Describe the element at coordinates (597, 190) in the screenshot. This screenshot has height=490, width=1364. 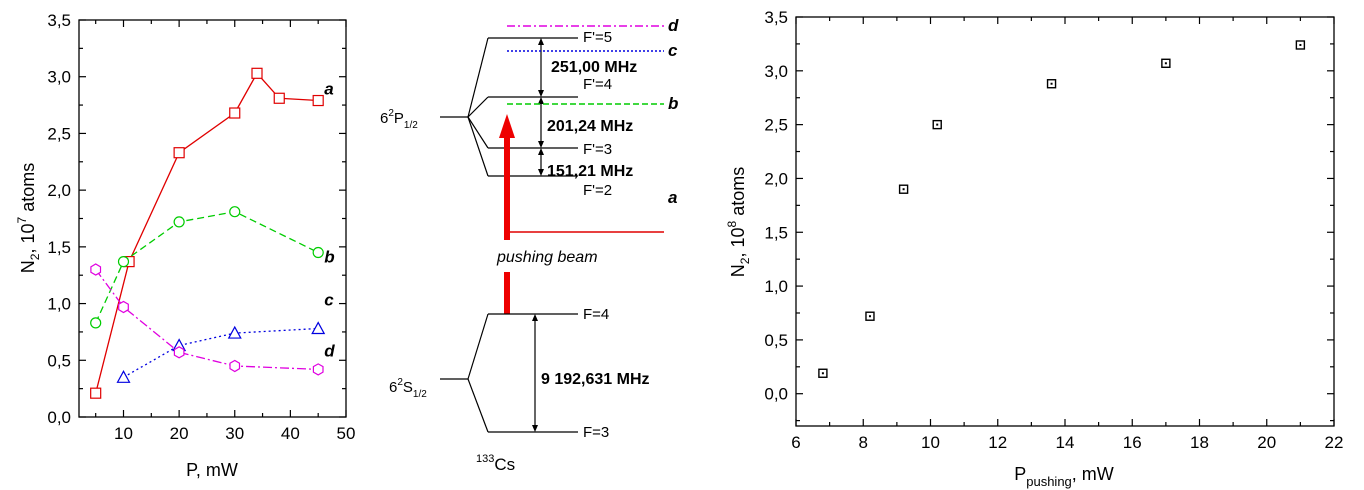
I see `level-f2-prime-label: F'=2` at that location.